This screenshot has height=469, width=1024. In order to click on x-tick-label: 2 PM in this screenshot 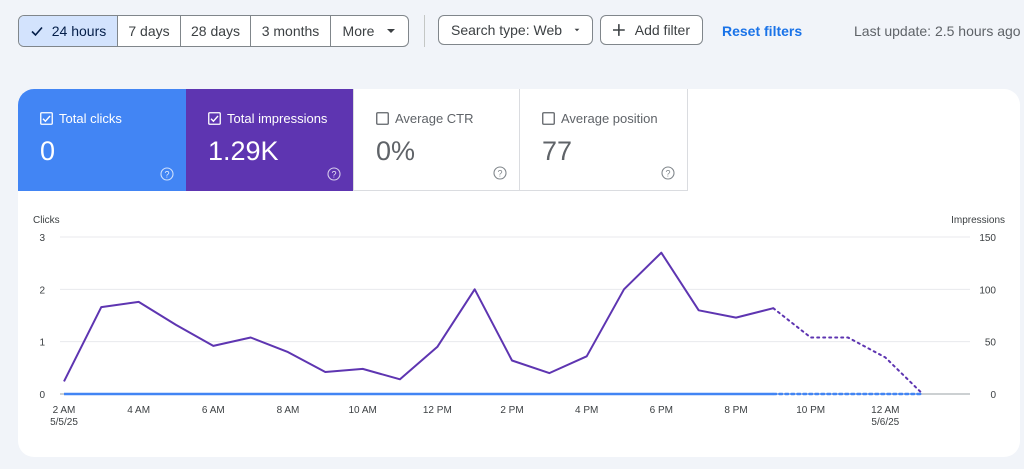, I will do `click(511, 410)`.